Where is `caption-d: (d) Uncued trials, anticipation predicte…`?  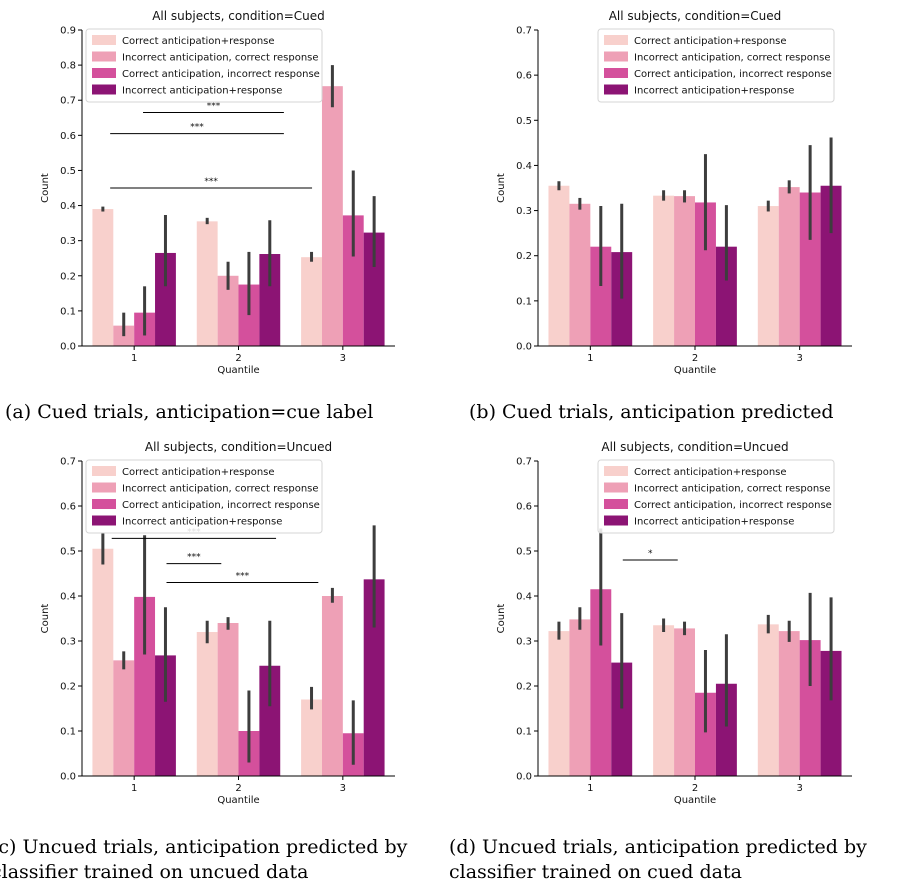 caption-d: (d) Uncued trials, anticipation predicte… is located at coordinates (658, 859).